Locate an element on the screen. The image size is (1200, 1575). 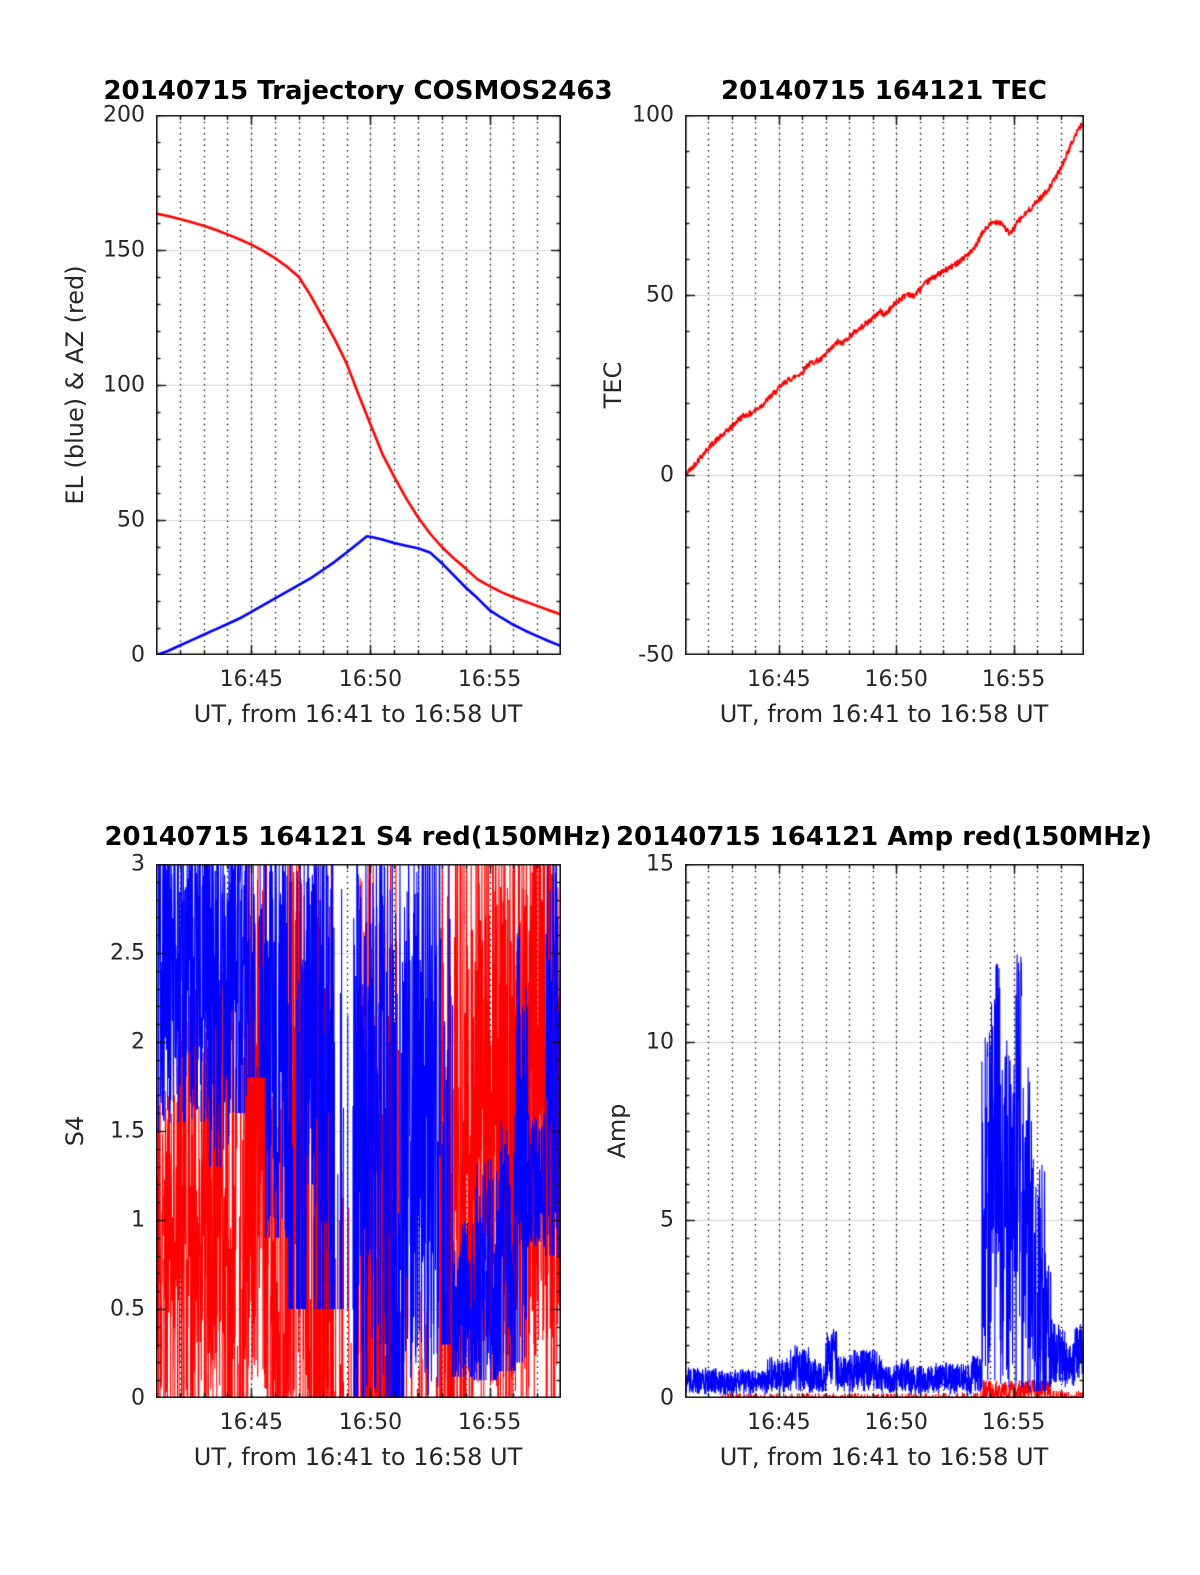
y-tick-label: 2 is located at coordinates (138, 1042).